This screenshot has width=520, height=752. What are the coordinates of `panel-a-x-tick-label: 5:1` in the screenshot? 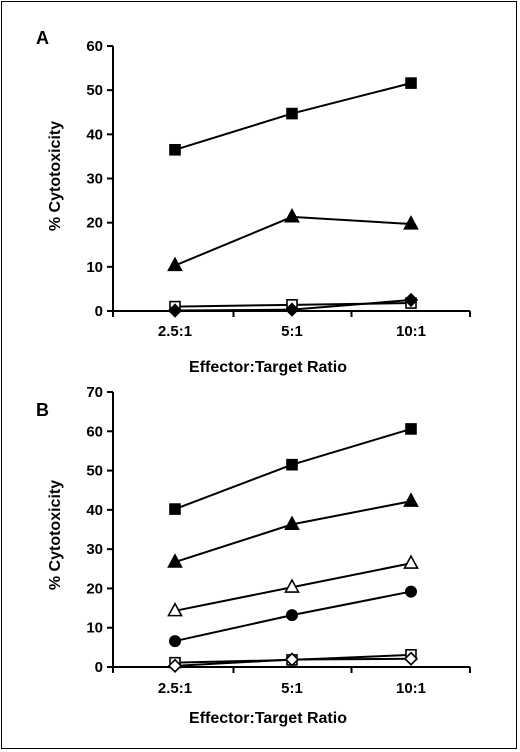 It's located at (292, 331).